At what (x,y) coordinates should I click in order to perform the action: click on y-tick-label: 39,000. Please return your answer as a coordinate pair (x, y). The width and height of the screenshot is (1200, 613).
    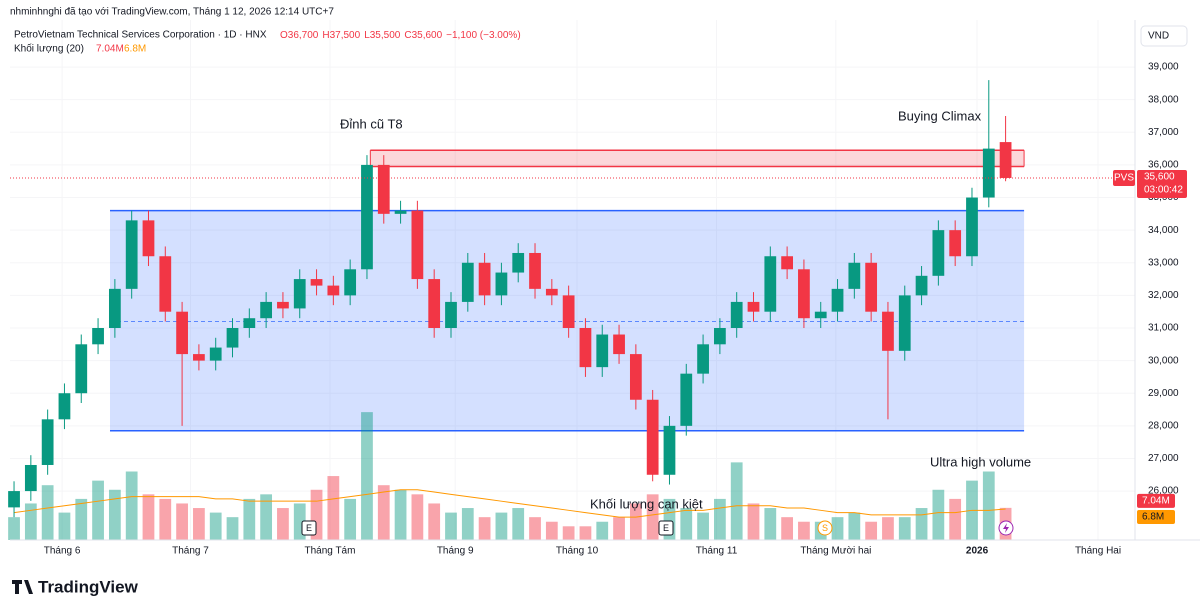
    Looking at the image, I should click on (1163, 67).